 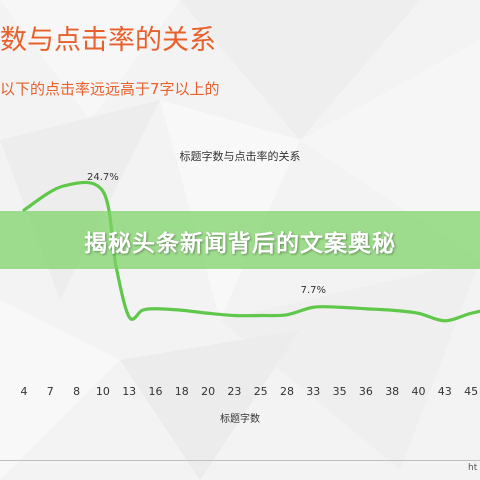 What do you see at coordinates (108, 40) in the screenshot?
I see `slide-title: 数与点击率的关系` at bounding box center [108, 40].